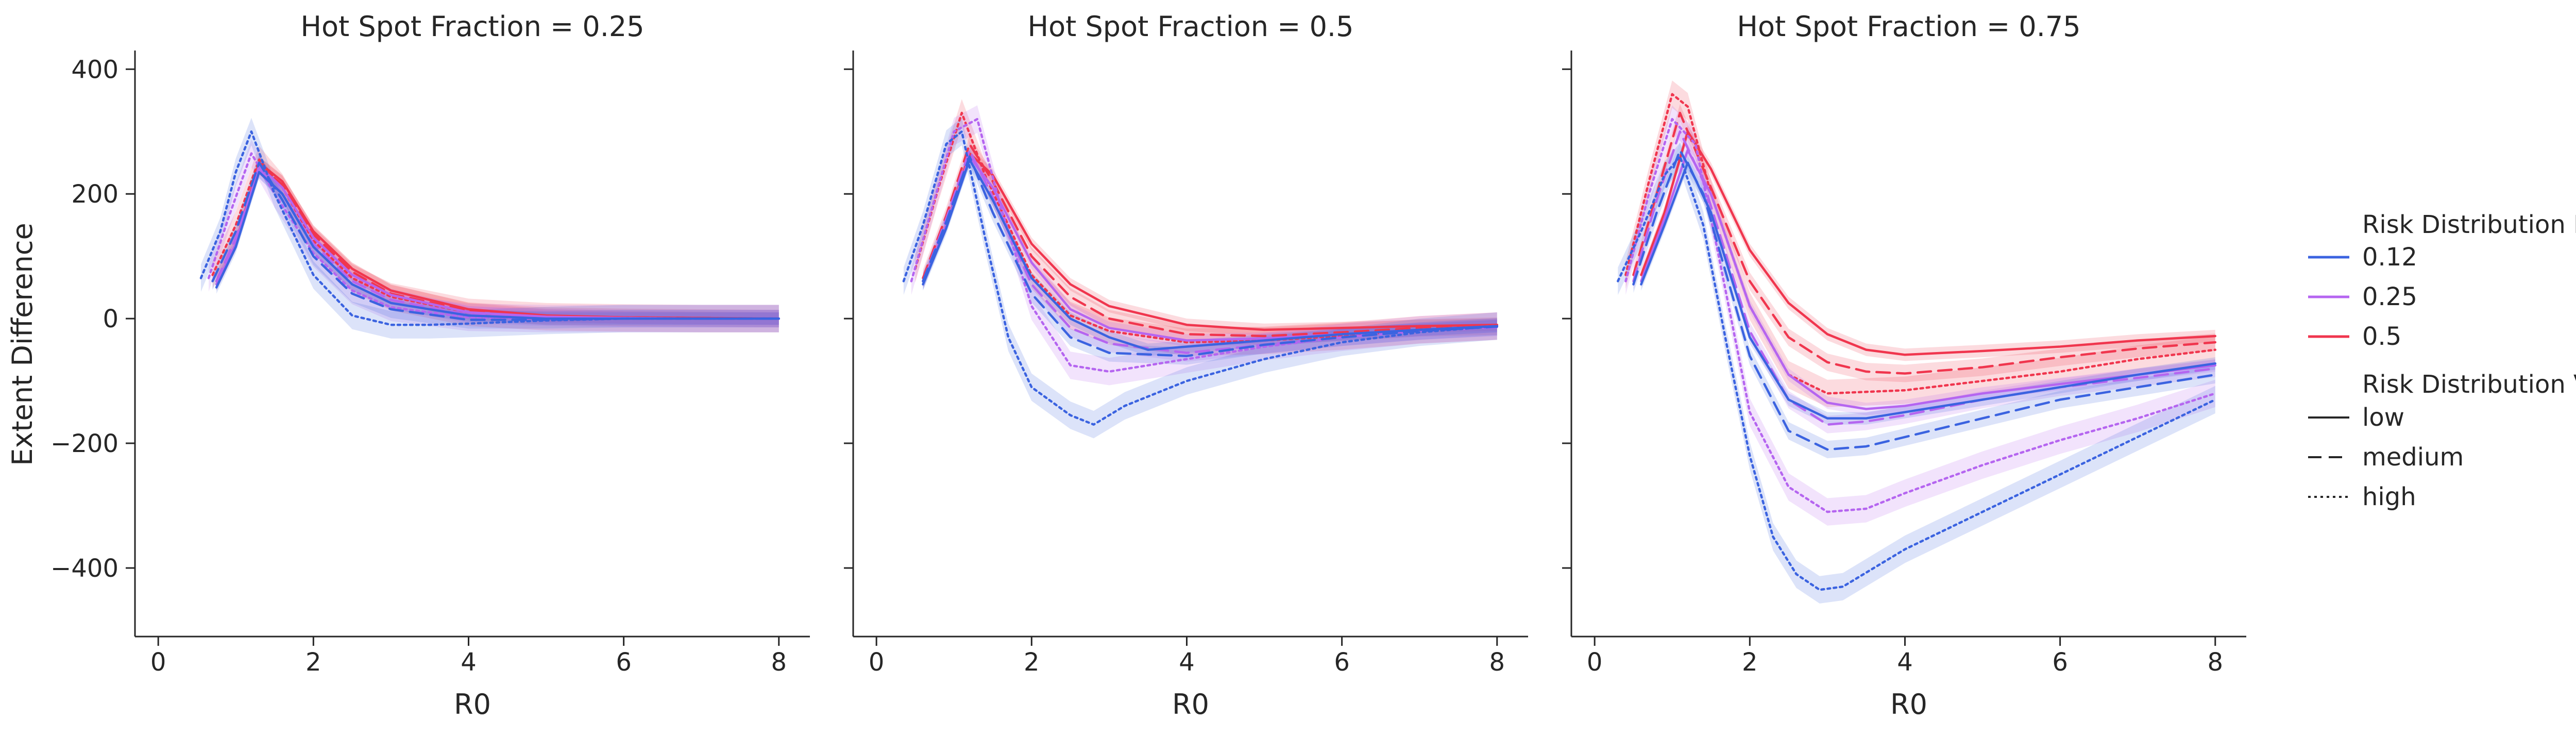  What do you see at coordinates (2389, 296) in the screenshot?
I see `legend-label-mean: 0.25` at bounding box center [2389, 296].